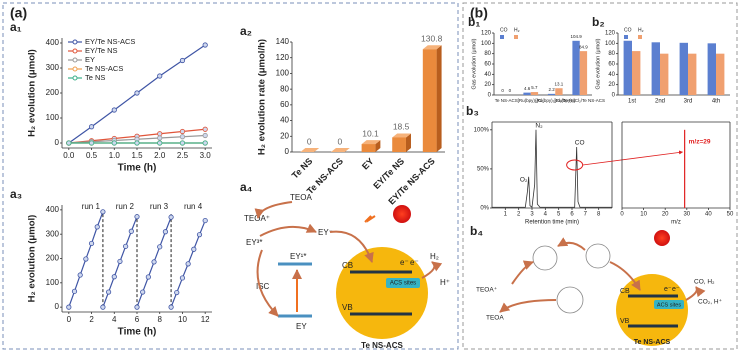 This screenshot has height=352, width=740. What do you see at coordinates (555, 100) in the screenshot?
I see `x-tick-label: [Ru(bpy)₃]Cl₂/Te NS` at bounding box center [555, 100].